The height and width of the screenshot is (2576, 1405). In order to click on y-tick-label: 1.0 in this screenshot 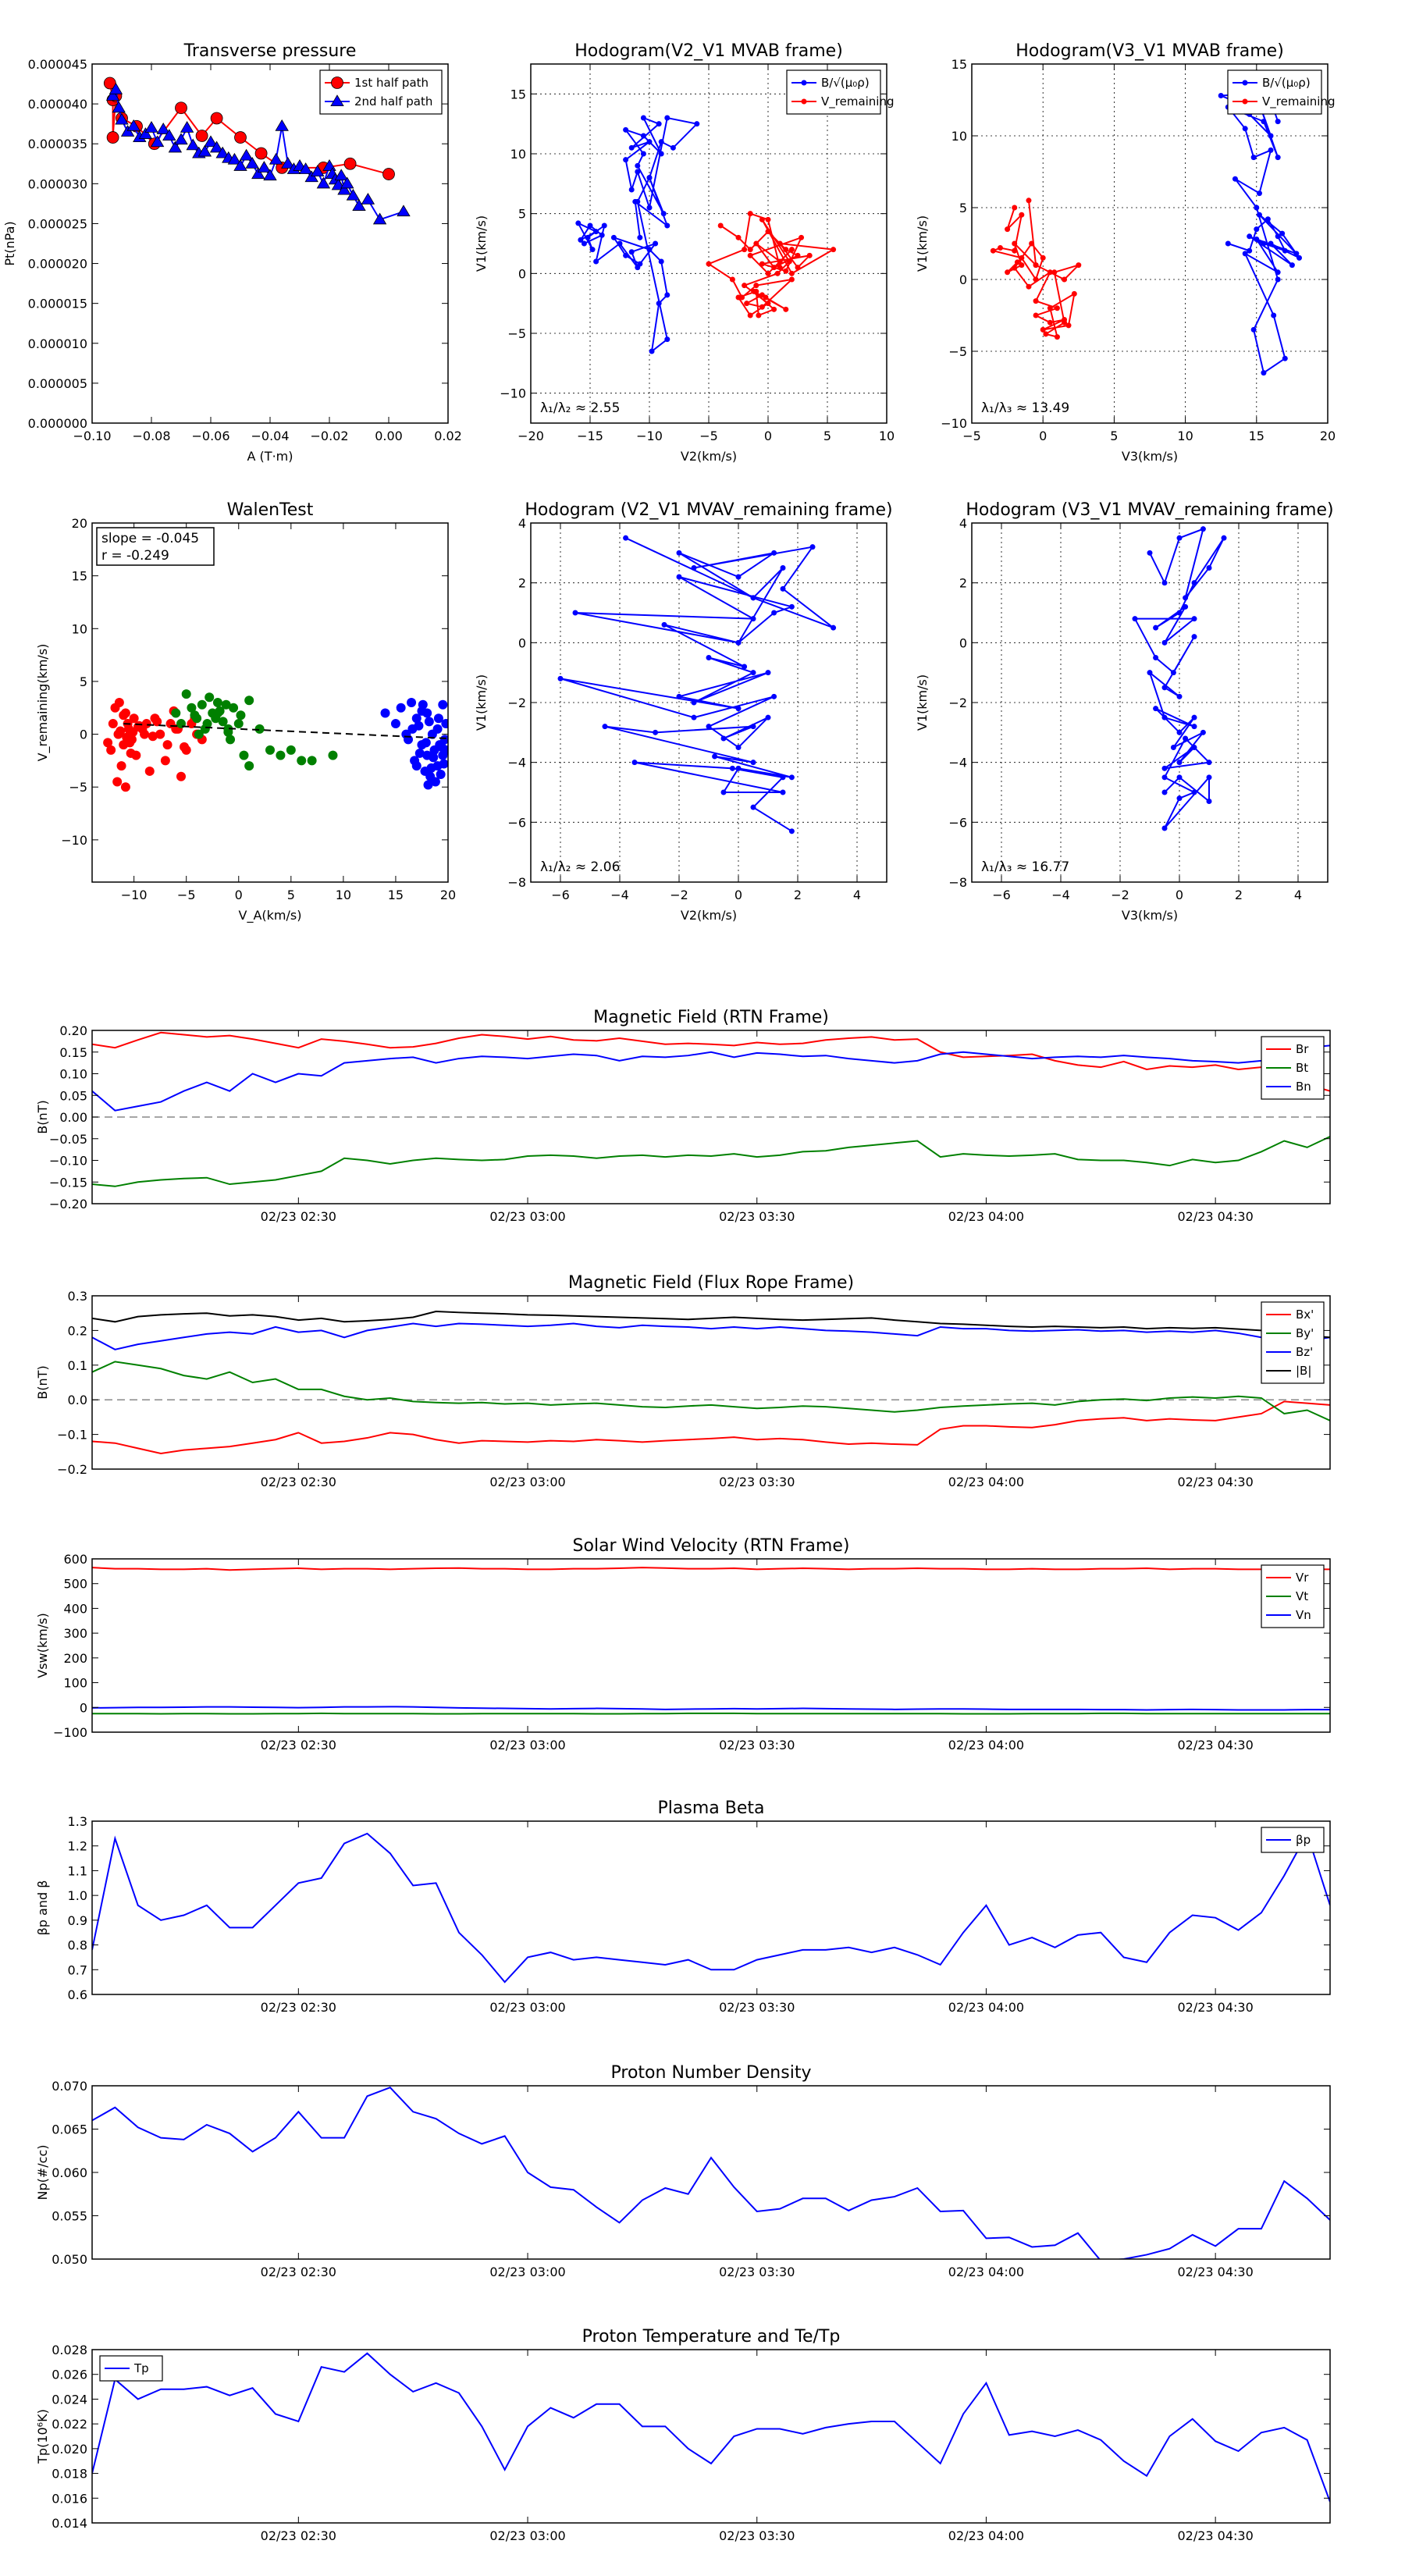, I will do `click(77, 1896)`.